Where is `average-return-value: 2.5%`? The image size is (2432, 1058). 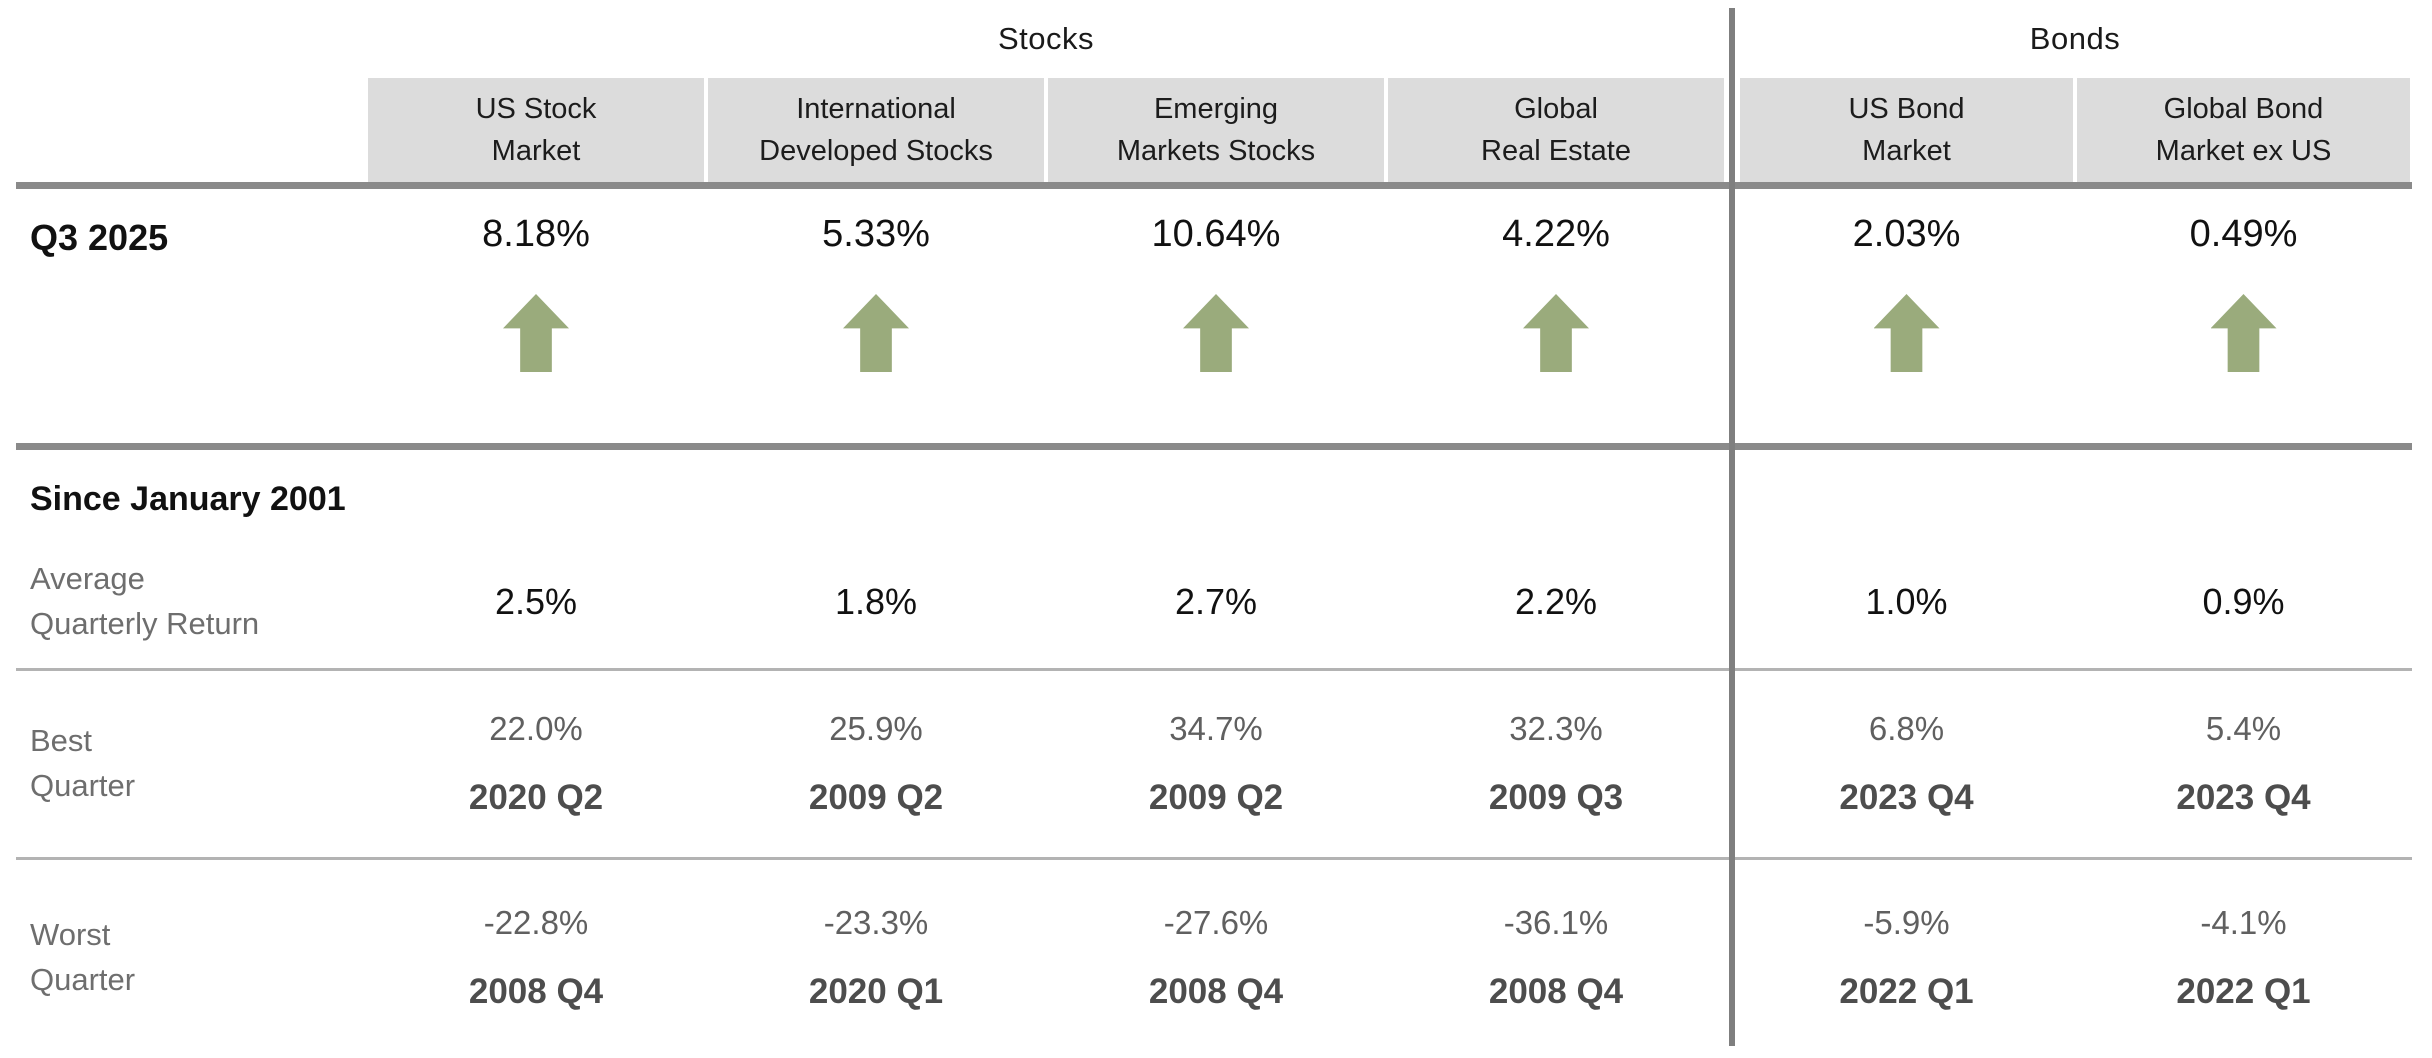
average-return-value: 2.5% is located at coordinates (536, 601).